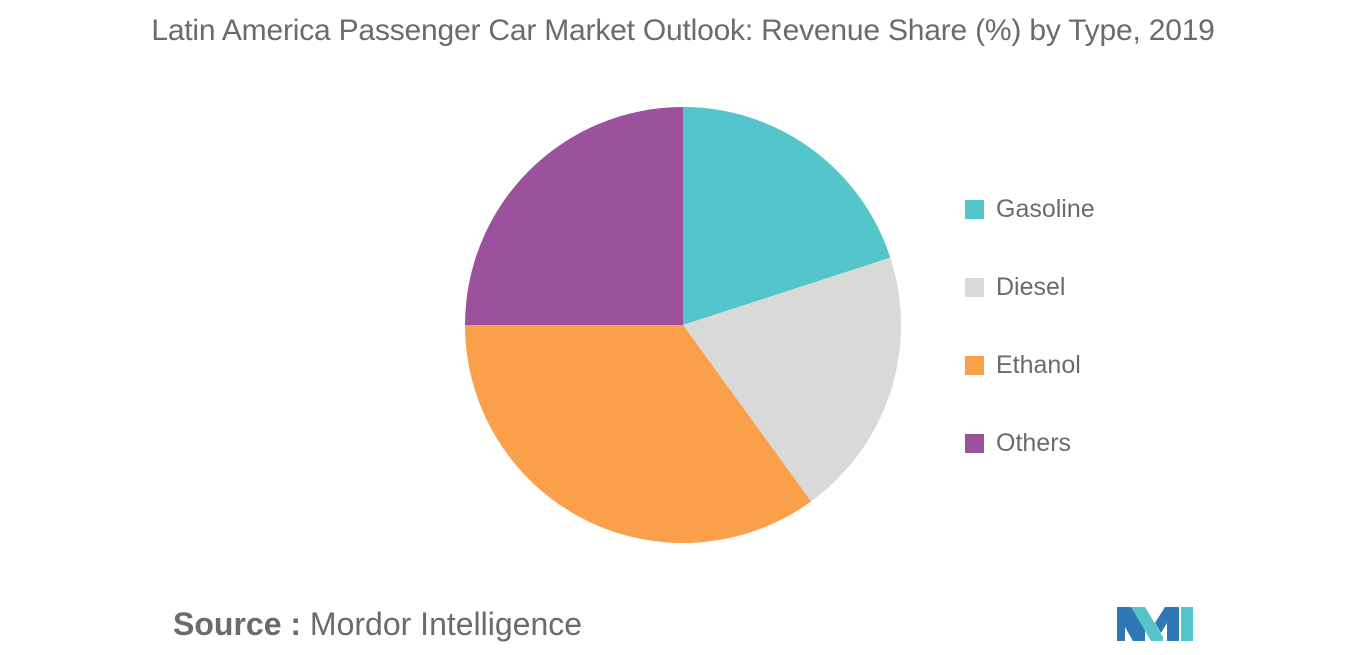 This screenshot has height=655, width=1366. What do you see at coordinates (1030, 309) in the screenshot?
I see `legend-item-diesel: Diesel` at bounding box center [1030, 309].